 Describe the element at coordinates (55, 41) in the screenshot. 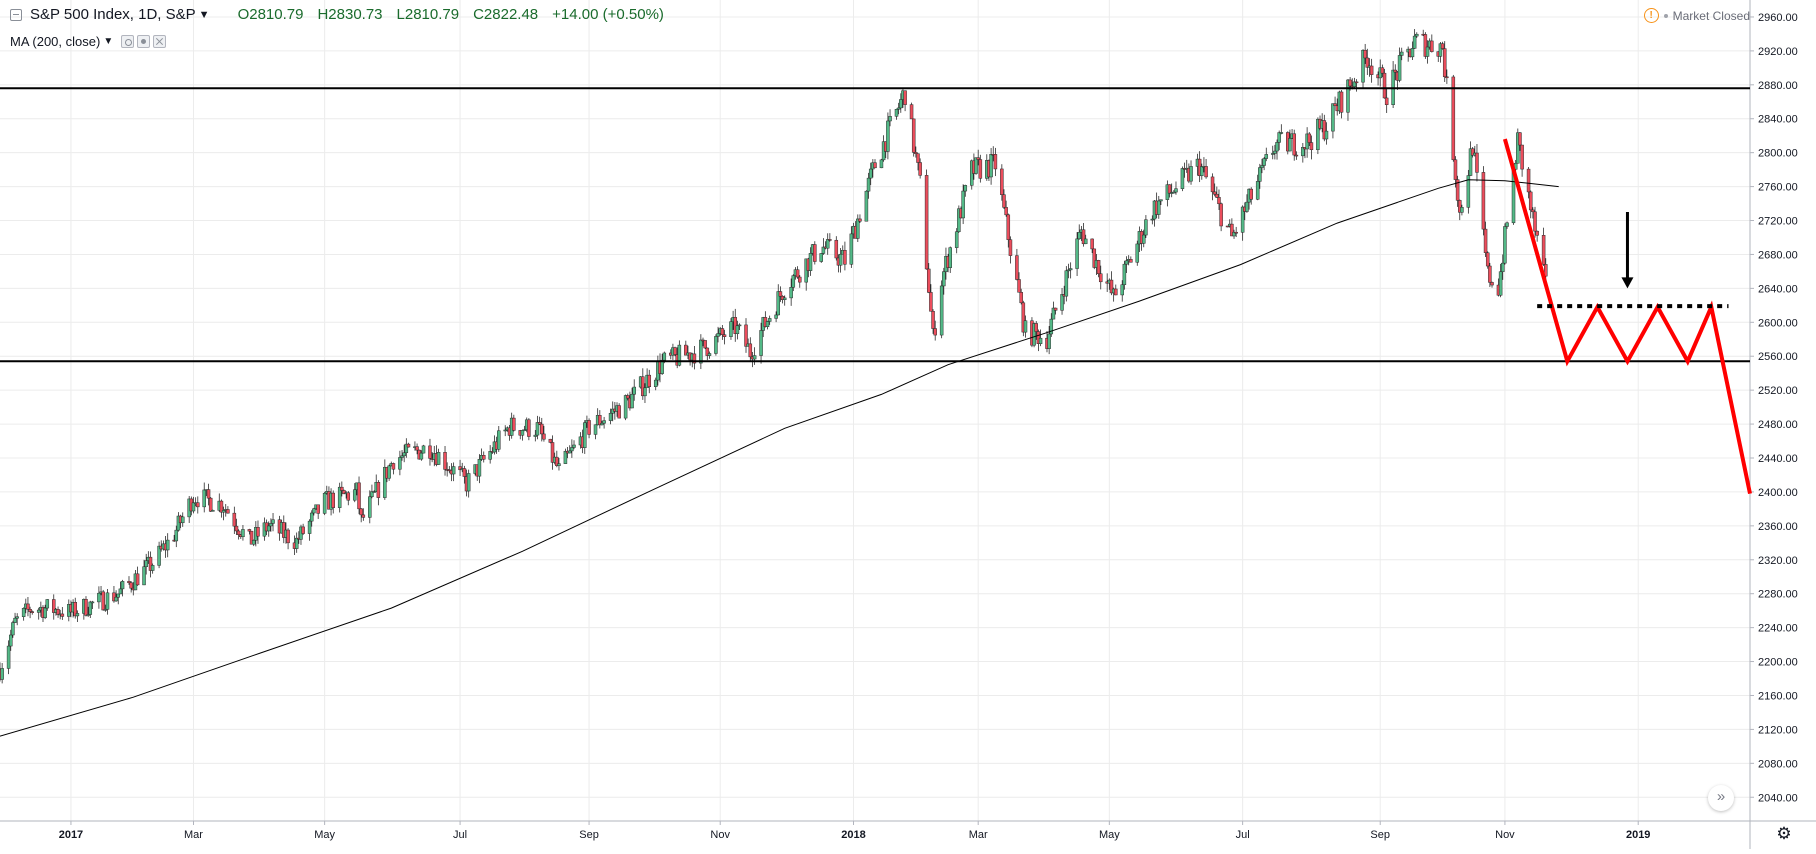

I see `indicator-title: MA (200, close)` at that location.